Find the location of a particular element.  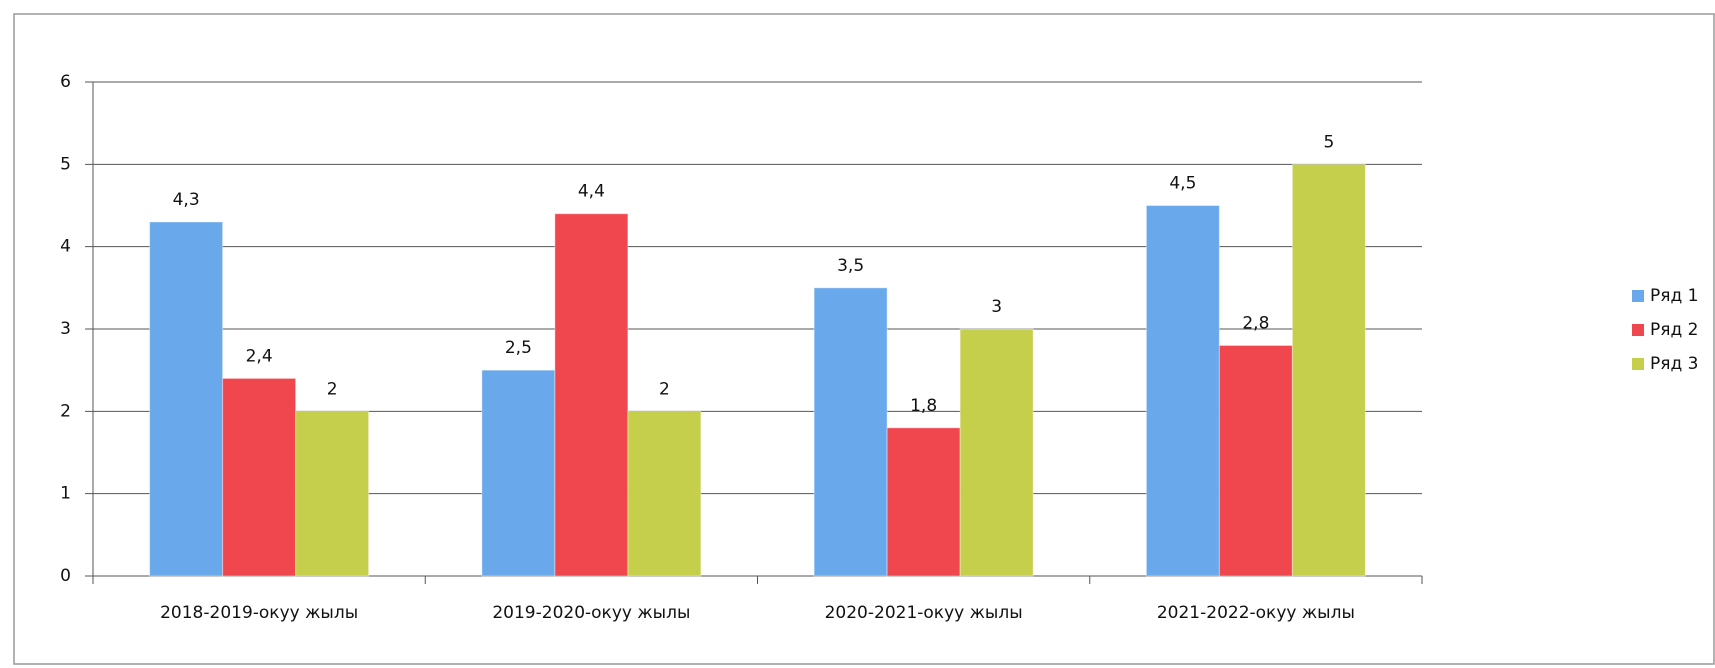

legend-label: Ряд 2 is located at coordinates (1674, 330).